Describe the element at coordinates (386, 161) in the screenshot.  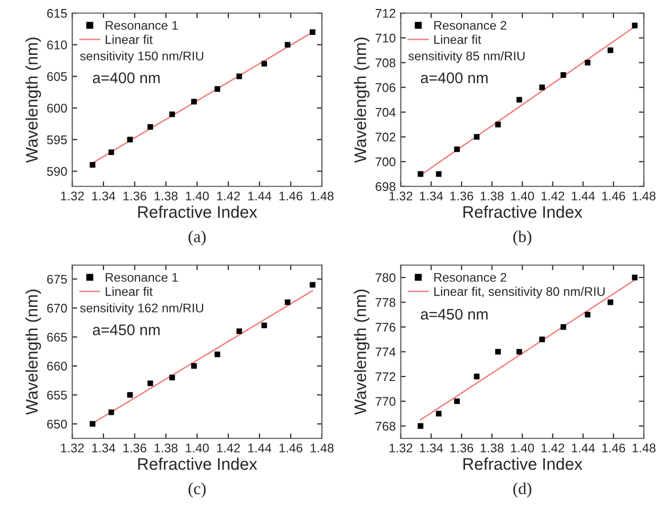
I see `y-tick-label: 700` at that location.